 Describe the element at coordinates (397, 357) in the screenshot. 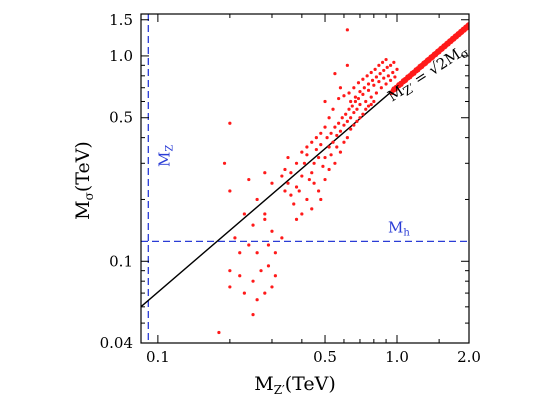

I see `x-tick-label: 1.0` at that location.